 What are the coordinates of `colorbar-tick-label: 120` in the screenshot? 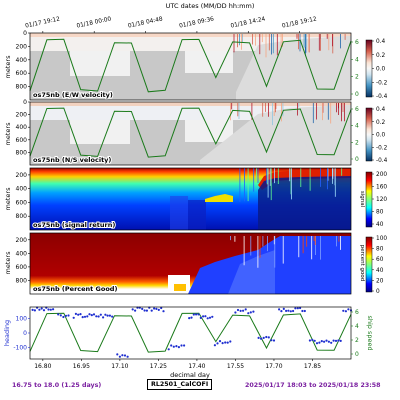 It's located at (381, 200).